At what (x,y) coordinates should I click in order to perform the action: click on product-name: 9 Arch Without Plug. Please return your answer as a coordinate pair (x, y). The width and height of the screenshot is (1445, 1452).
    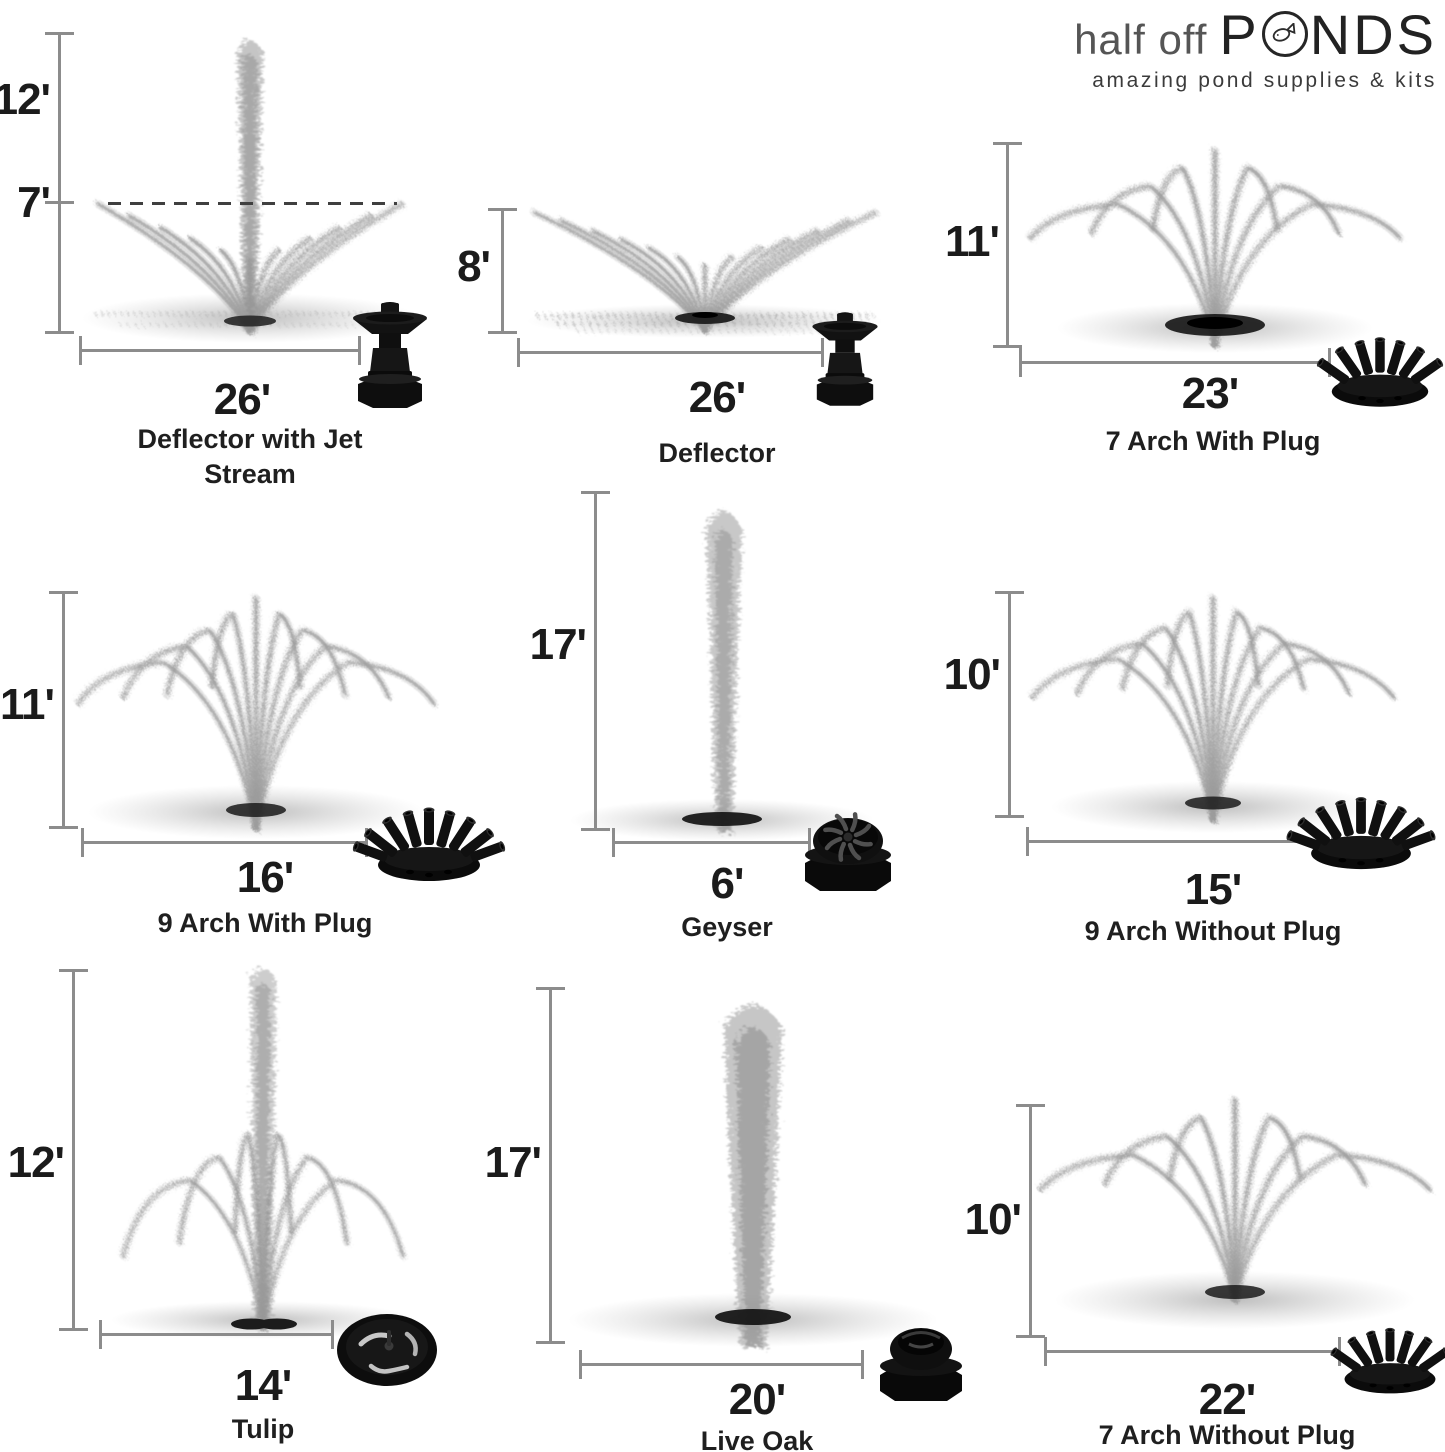
    Looking at the image, I should click on (1213, 931).